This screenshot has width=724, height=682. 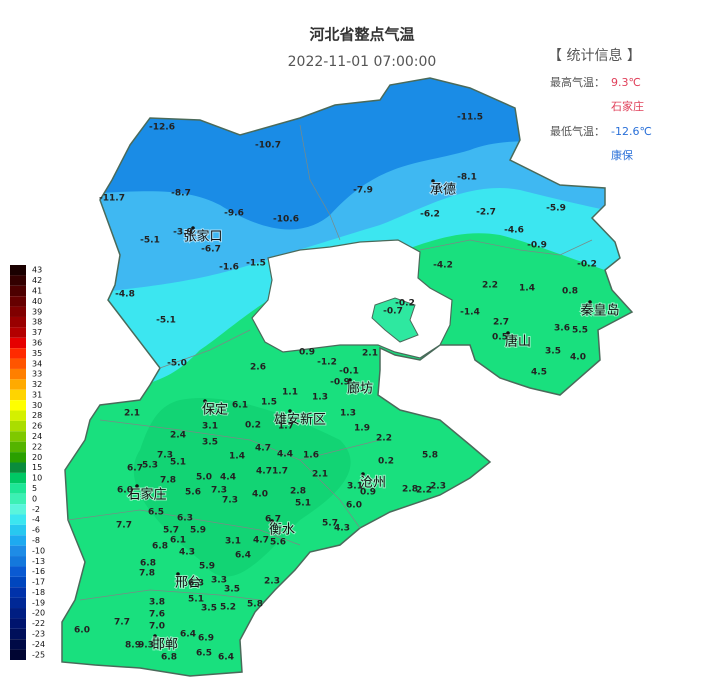 I want to click on station-value: 5.5, so click(x=580, y=331).